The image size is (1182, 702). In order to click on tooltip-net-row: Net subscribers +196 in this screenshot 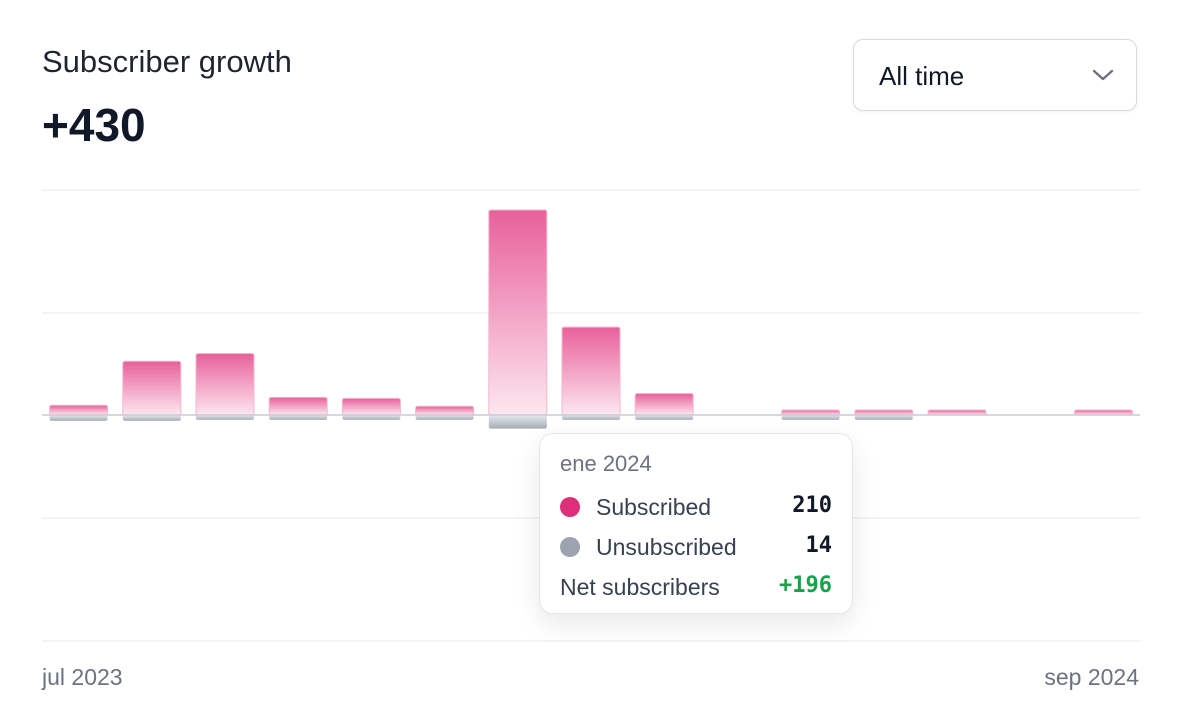, I will do `click(696, 587)`.